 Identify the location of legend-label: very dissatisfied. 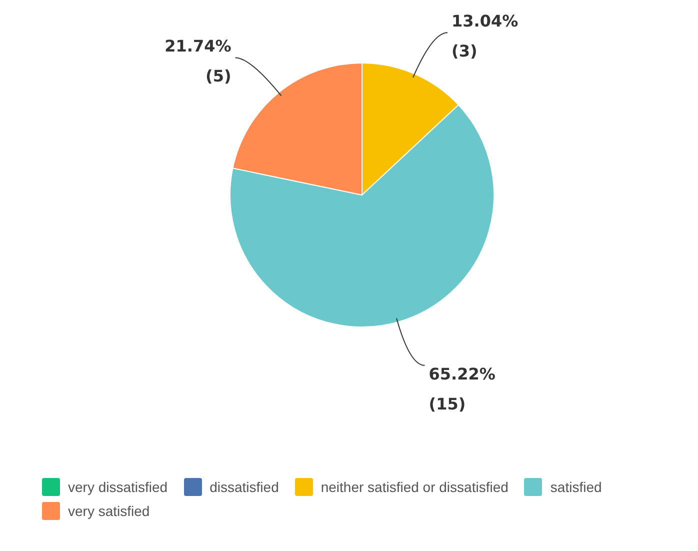
(118, 487).